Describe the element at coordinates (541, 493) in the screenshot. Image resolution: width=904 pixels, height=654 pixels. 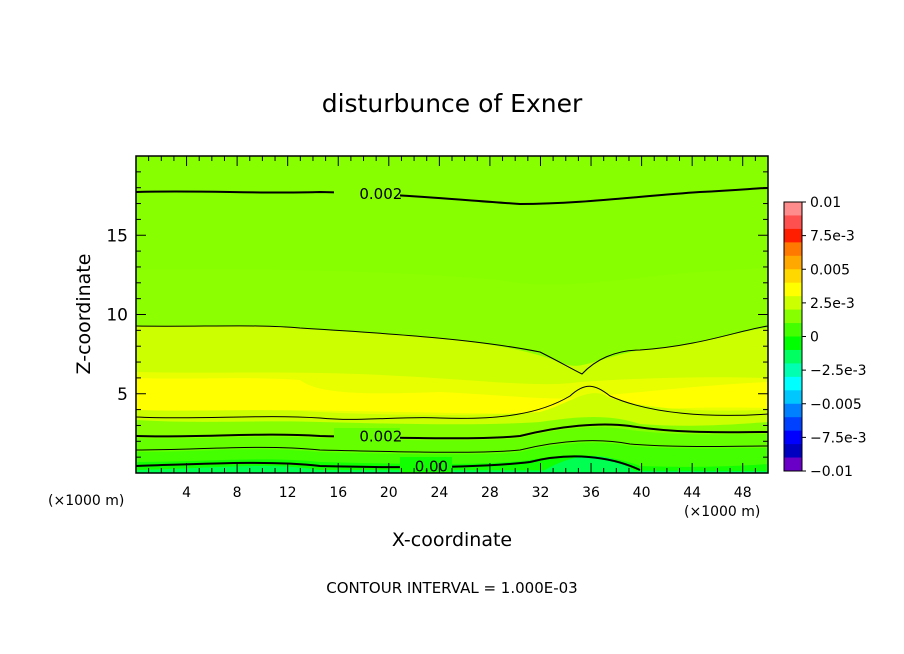
I see `x-tick-label: 32` at that location.